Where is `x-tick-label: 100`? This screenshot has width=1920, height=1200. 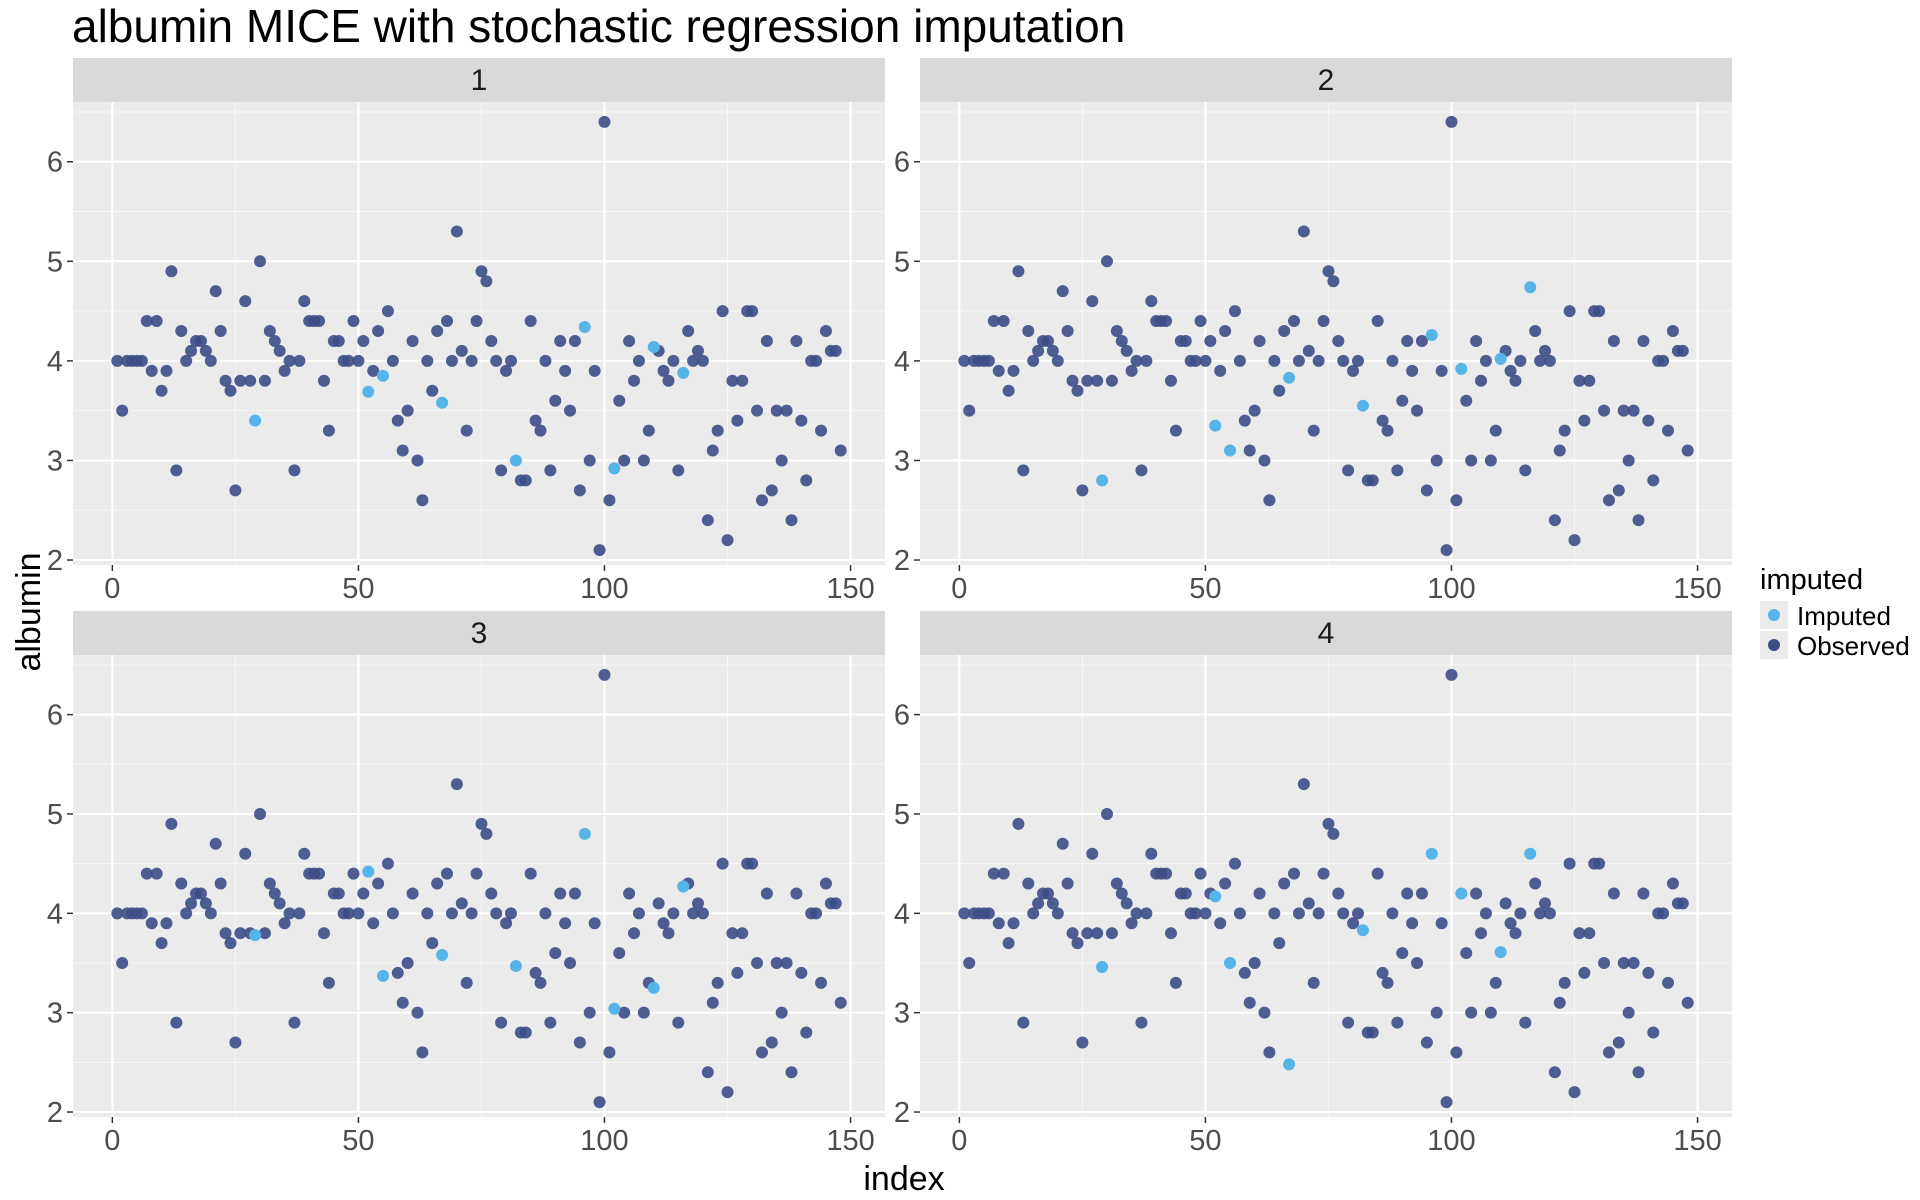 x-tick-label: 100 is located at coordinates (604, 589).